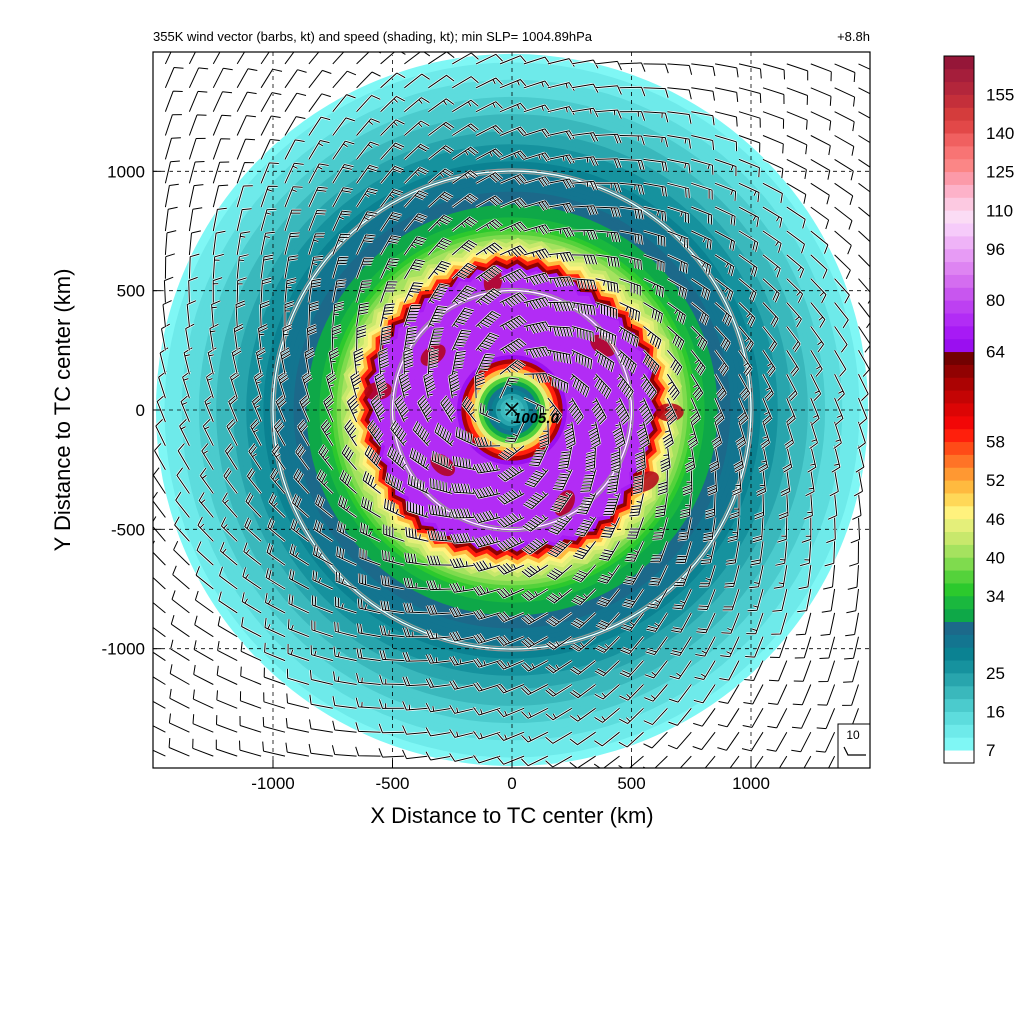 This screenshot has height=1024, width=1024. I want to click on reference-barb-label: 10, so click(853, 735).